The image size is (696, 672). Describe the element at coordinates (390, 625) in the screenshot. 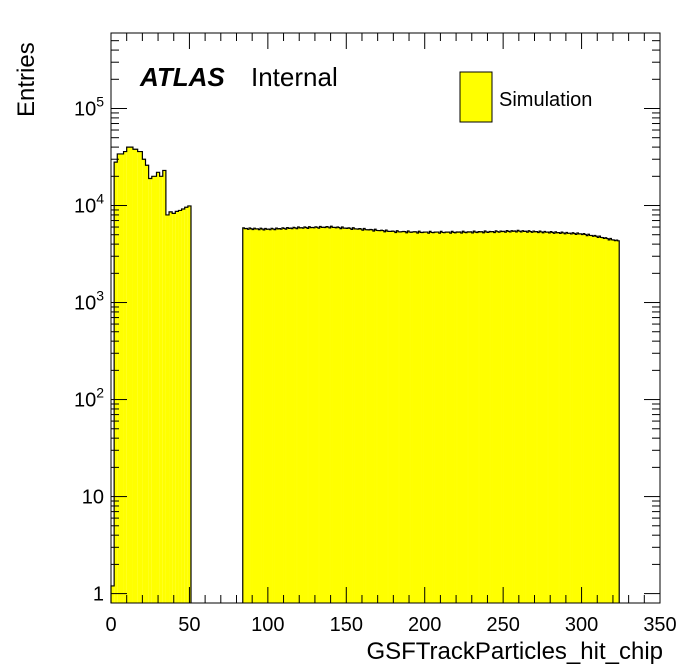

I see `x-tick-labels: 0 50 100 150 200 250 300 350` at that location.